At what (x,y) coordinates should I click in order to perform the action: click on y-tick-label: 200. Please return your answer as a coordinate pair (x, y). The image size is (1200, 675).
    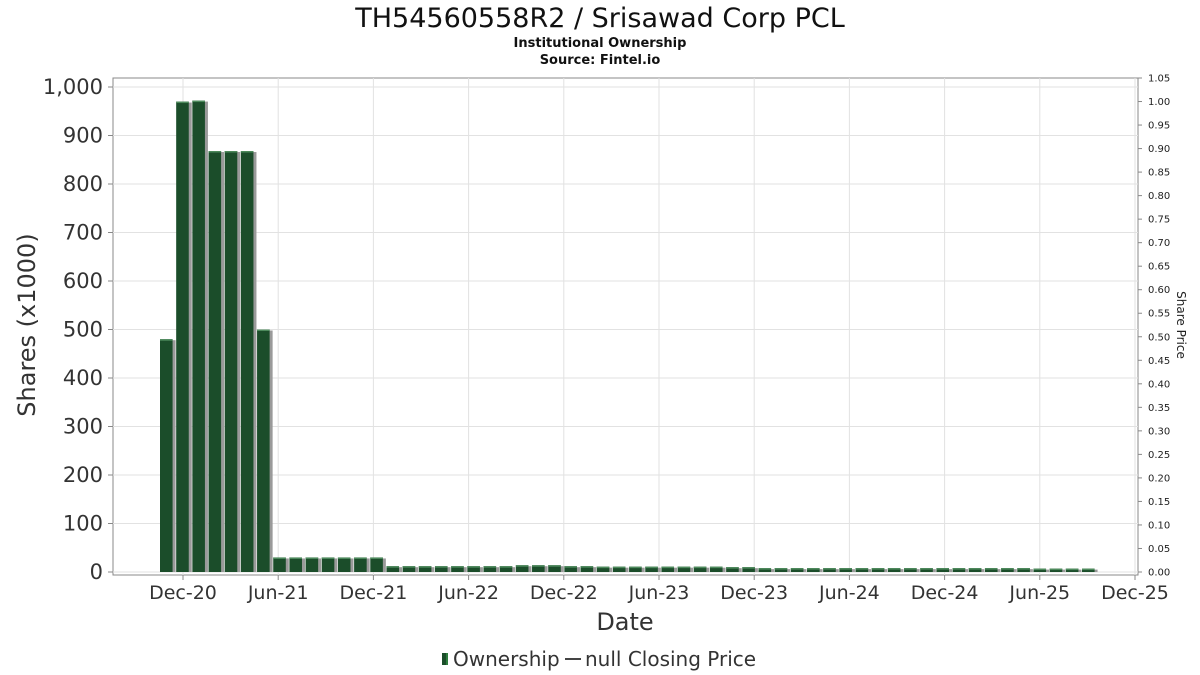
    Looking at the image, I should click on (83, 475).